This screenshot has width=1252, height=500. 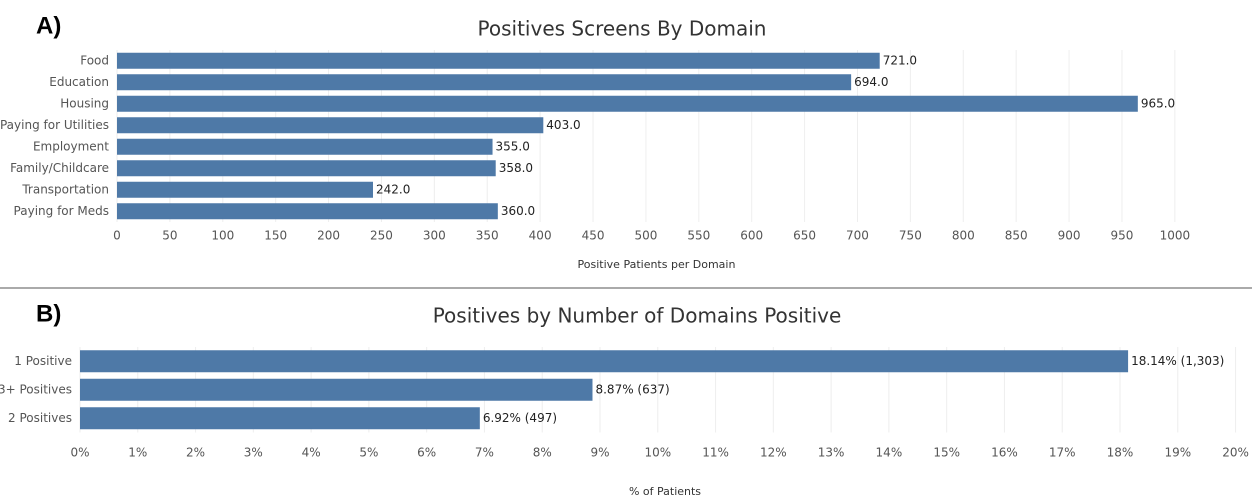 What do you see at coordinates (1175, 236) in the screenshot?
I see `x-tick-label: 1000` at bounding box center [1175, 236].